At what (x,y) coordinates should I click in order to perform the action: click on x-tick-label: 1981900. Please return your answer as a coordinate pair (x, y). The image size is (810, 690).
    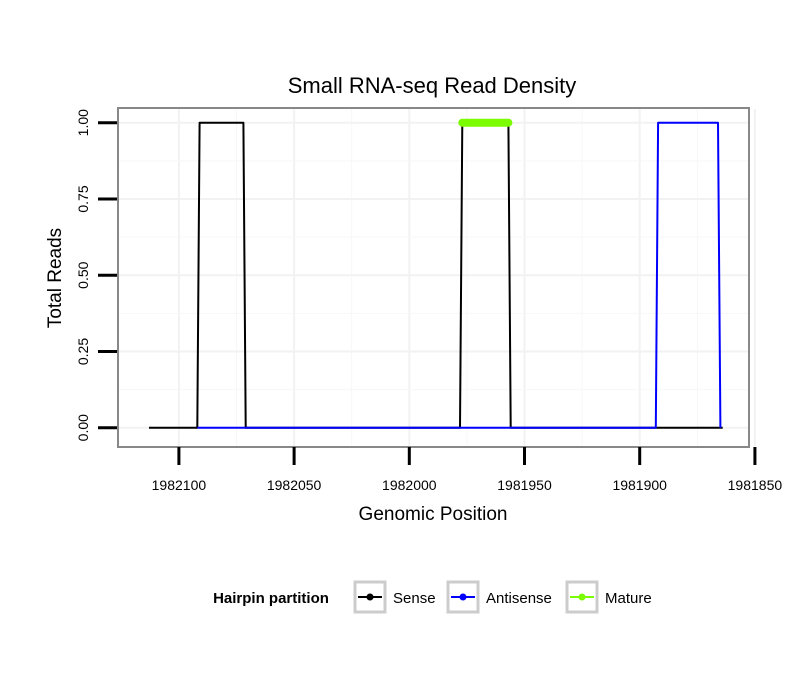
    Looking at the image, I should click on (639, 485).